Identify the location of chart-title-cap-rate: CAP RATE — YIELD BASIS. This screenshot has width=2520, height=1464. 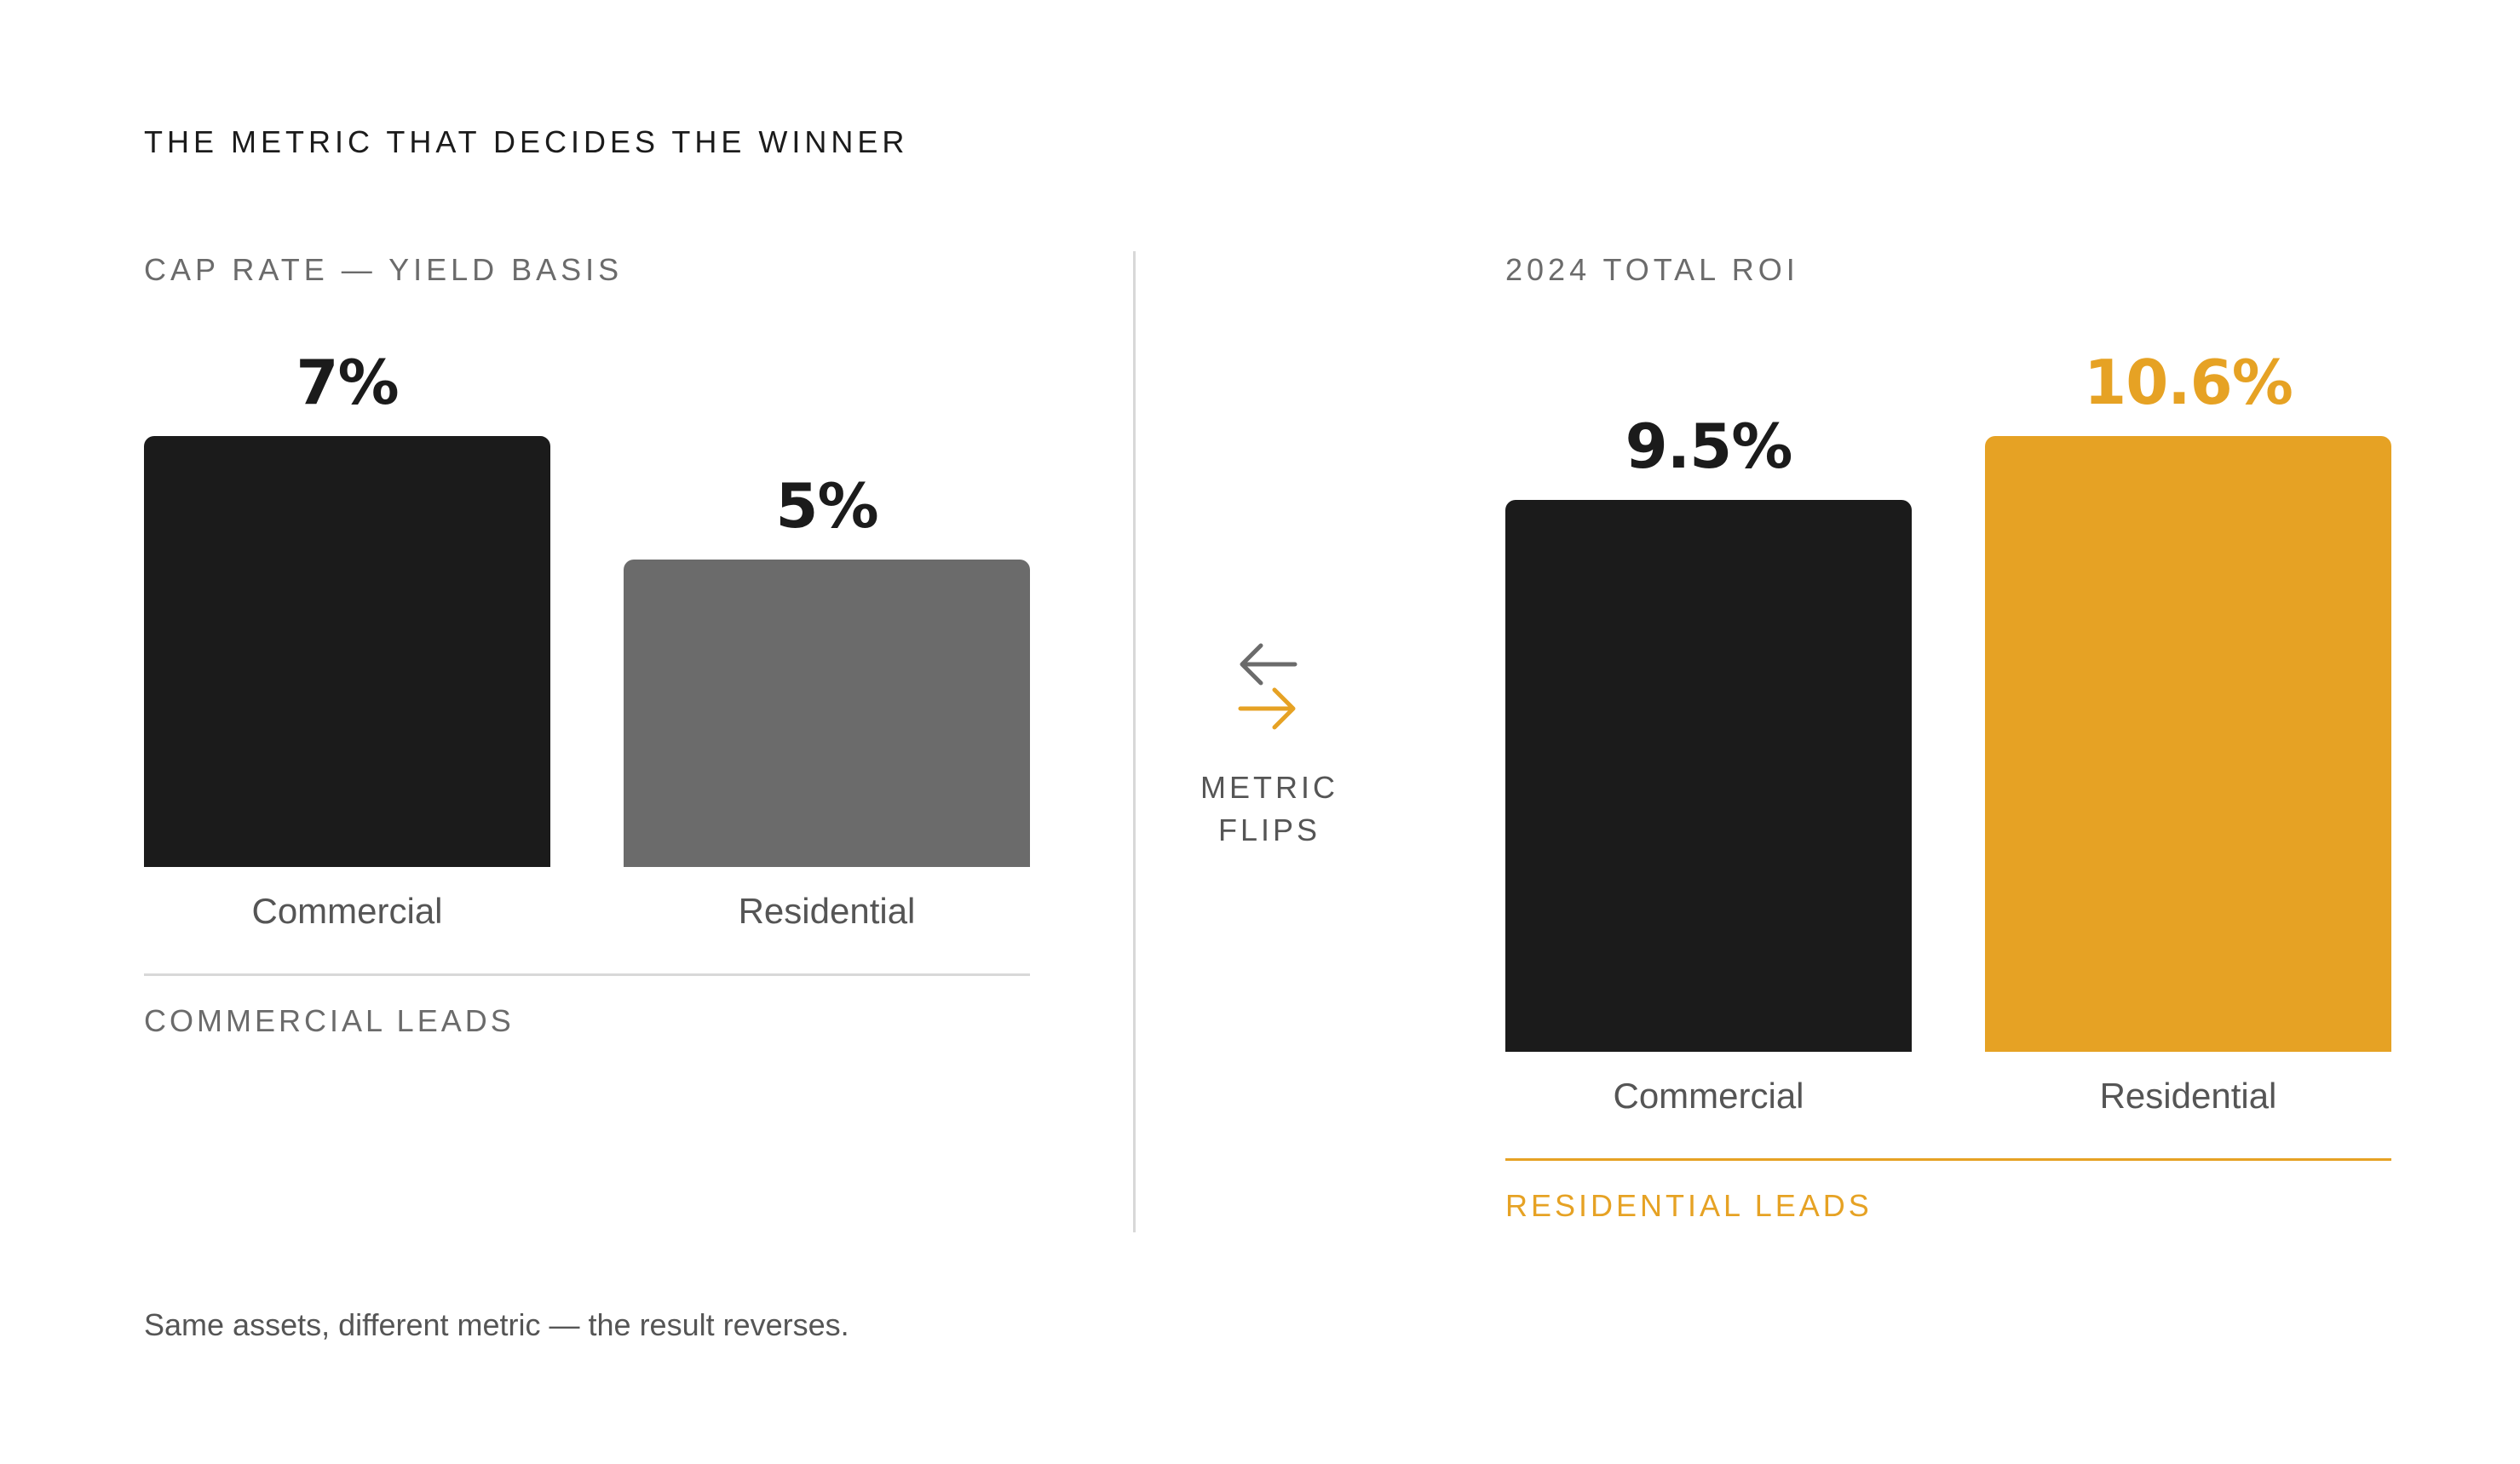
(384, 269).